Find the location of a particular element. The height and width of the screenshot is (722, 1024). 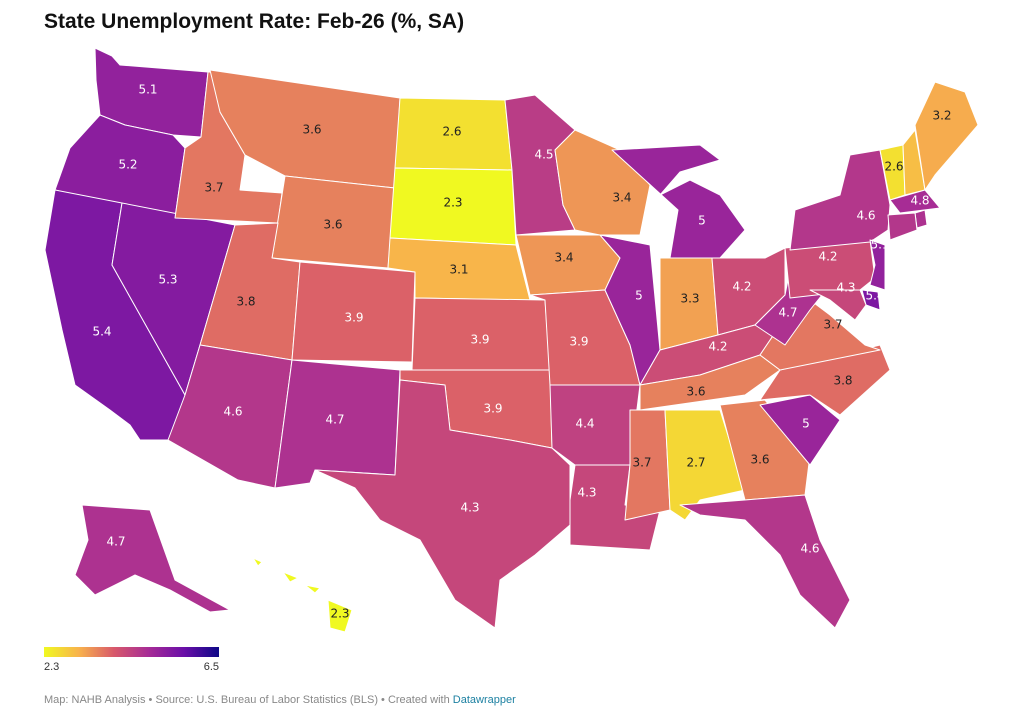

state-value-label-pa: 4.2 is located at coordinates (827, 257).